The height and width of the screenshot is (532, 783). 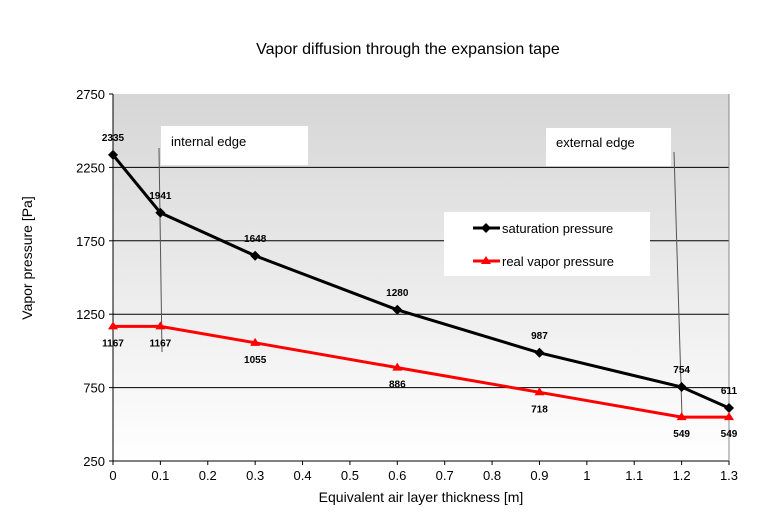 What do you see at coordinates (397, 385) in the screenshot?
I see `data-label: 886` at bounding box center [397, 385].